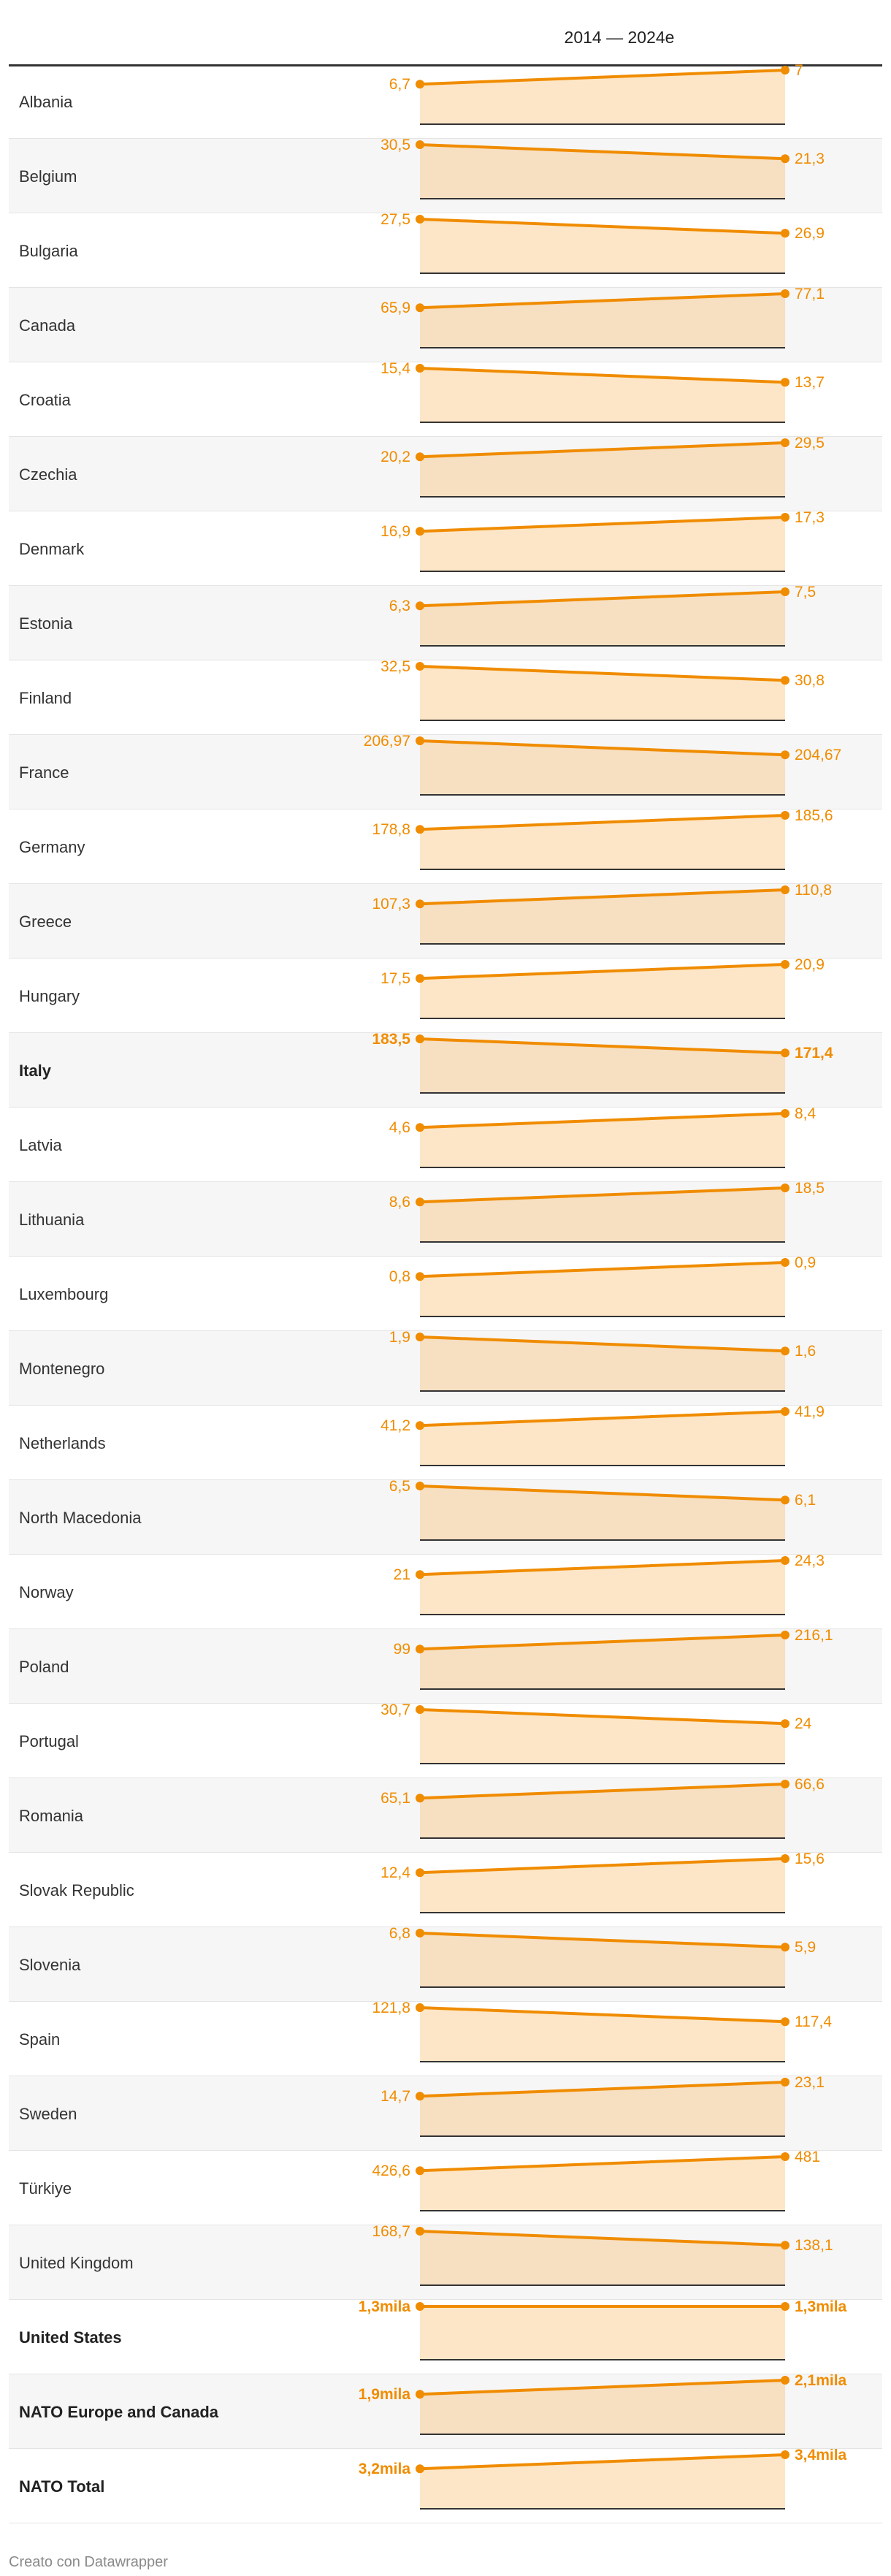 The image size is (891, 2576). What do you see at coordinates (45, 698) in the screenshot?
I see `country-label: Finland` at bounding box center [45, 698].